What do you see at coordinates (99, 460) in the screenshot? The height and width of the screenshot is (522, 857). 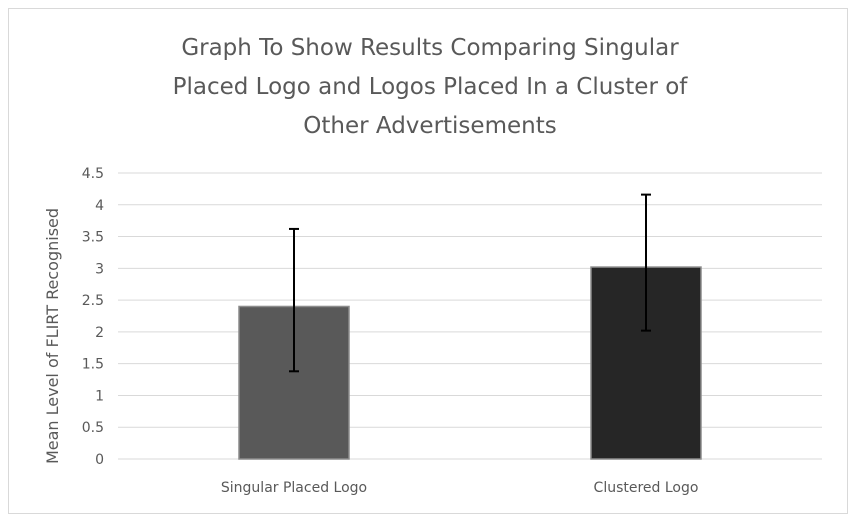 I see `y-tick-label-0: 0` at bounding box center [99, 460].